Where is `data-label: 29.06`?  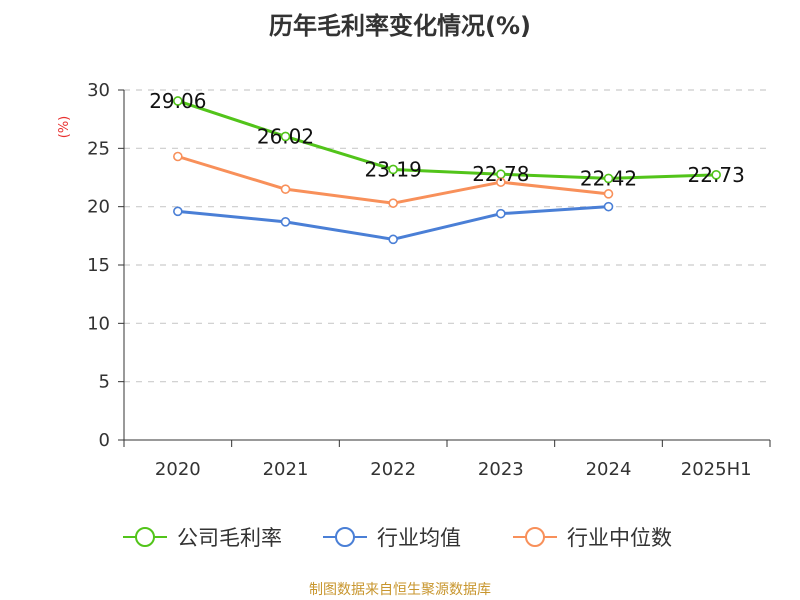
data-label: 29.06 is located at coordinates (177, 101).